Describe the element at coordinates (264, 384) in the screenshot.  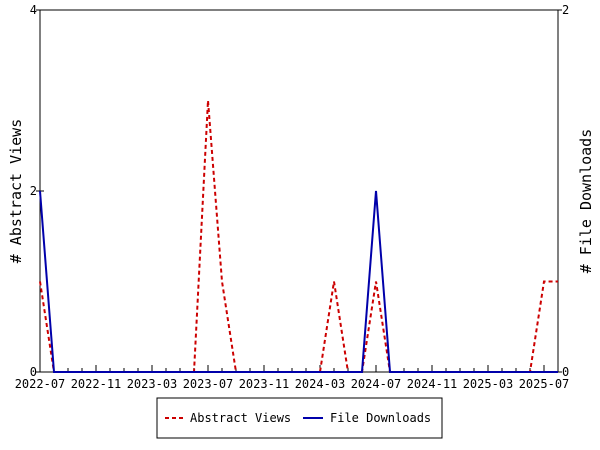
I see `x-tick-label: 2023-11` at that location.